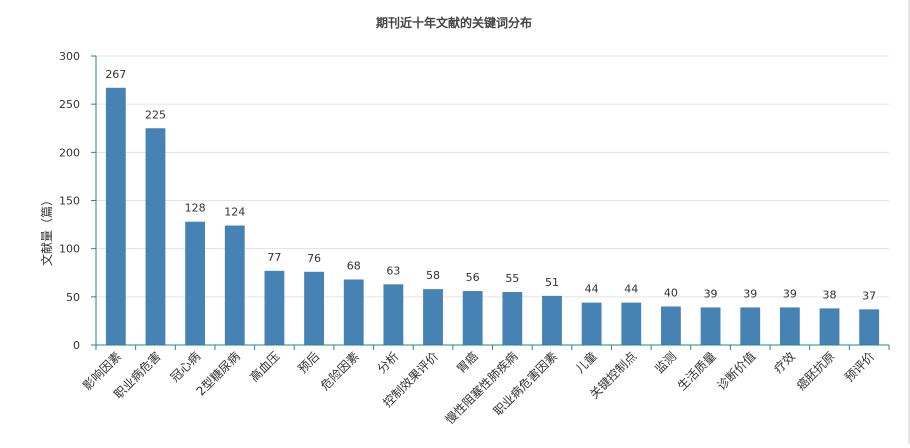 This screenshot has width=910, height=448. Describe the element at coordinates (552, 282) in the screenshot. I see `data-label: 51` at that location.